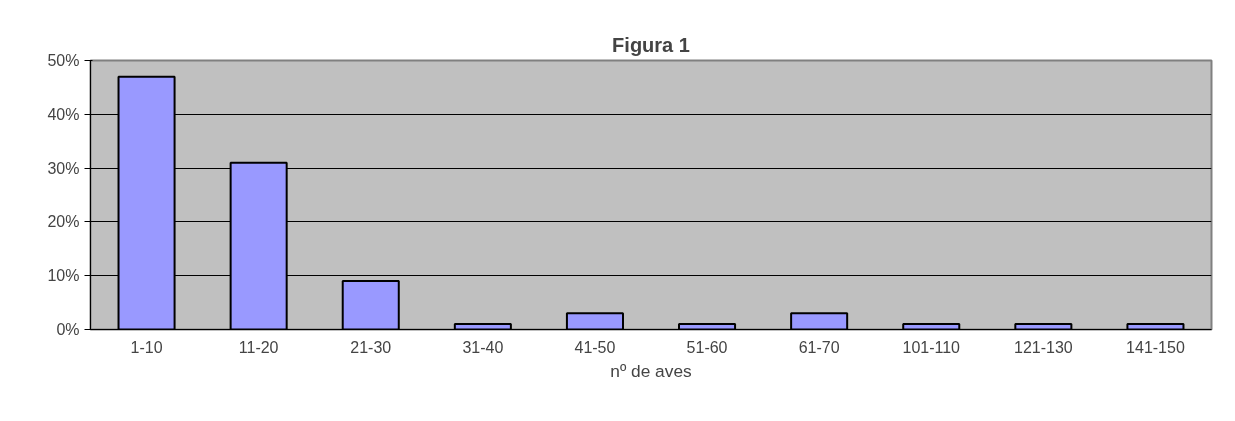  What do you see at coordinates (371, 347) in the screenshot?
I see `x-tick-label: 21-30` at bounding box center [371, 347].